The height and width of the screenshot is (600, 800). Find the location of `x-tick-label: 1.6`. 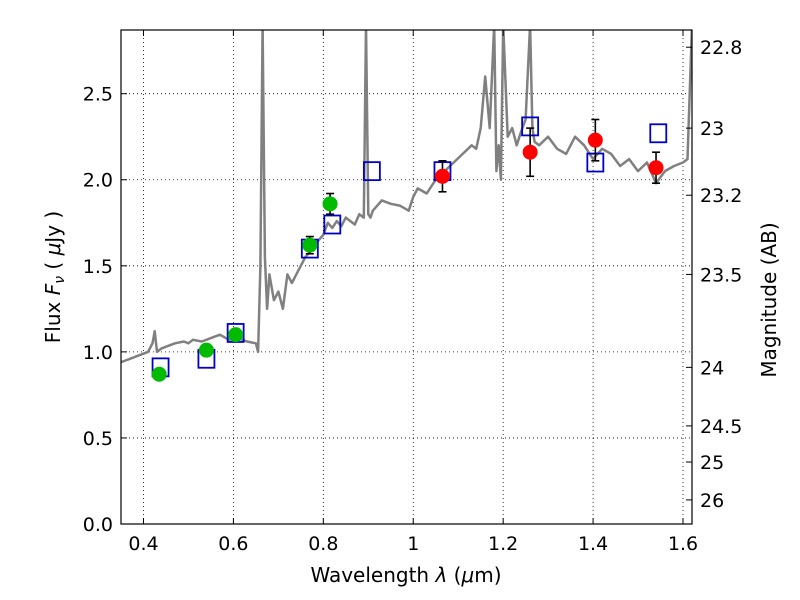

x-tick-label: 1.6 is located at coordinates (683, 544).